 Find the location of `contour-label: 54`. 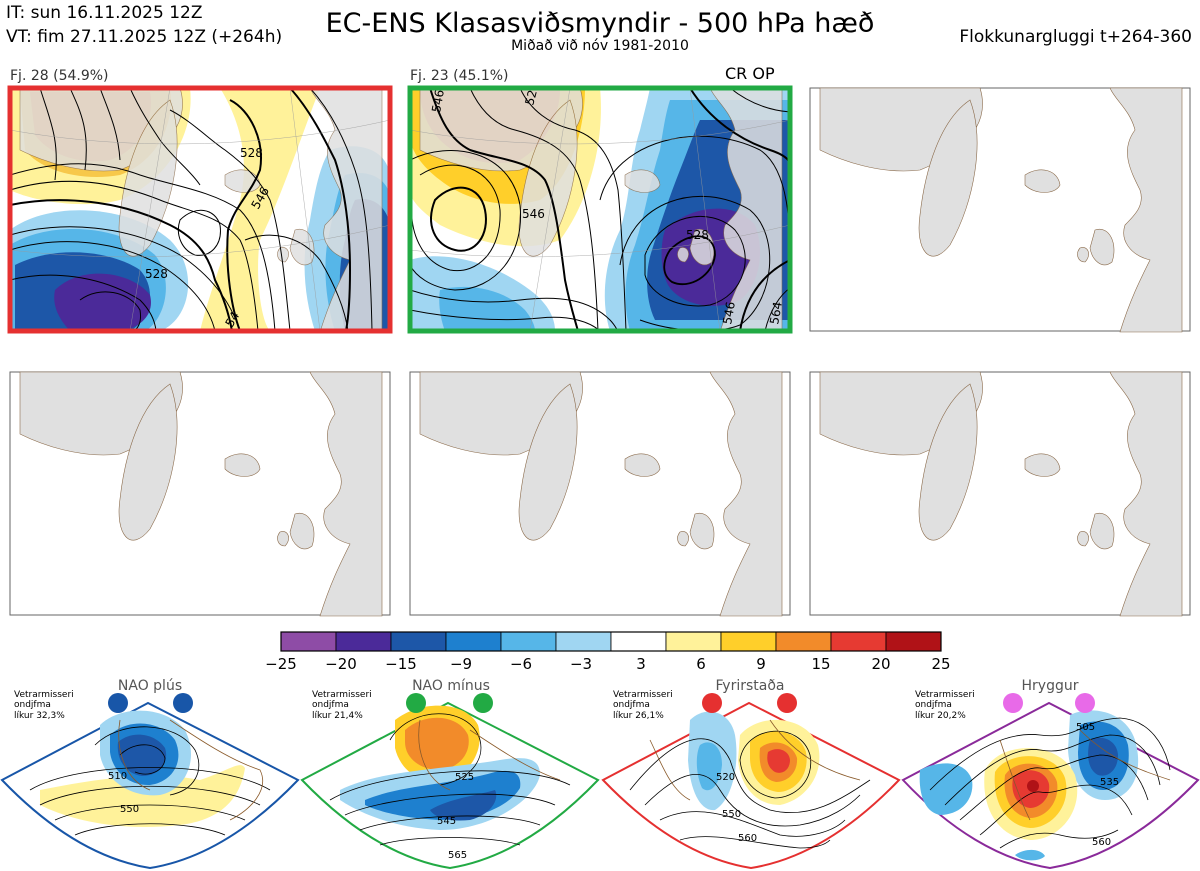

contour-label: 54 is located at coordinates (232, 319).